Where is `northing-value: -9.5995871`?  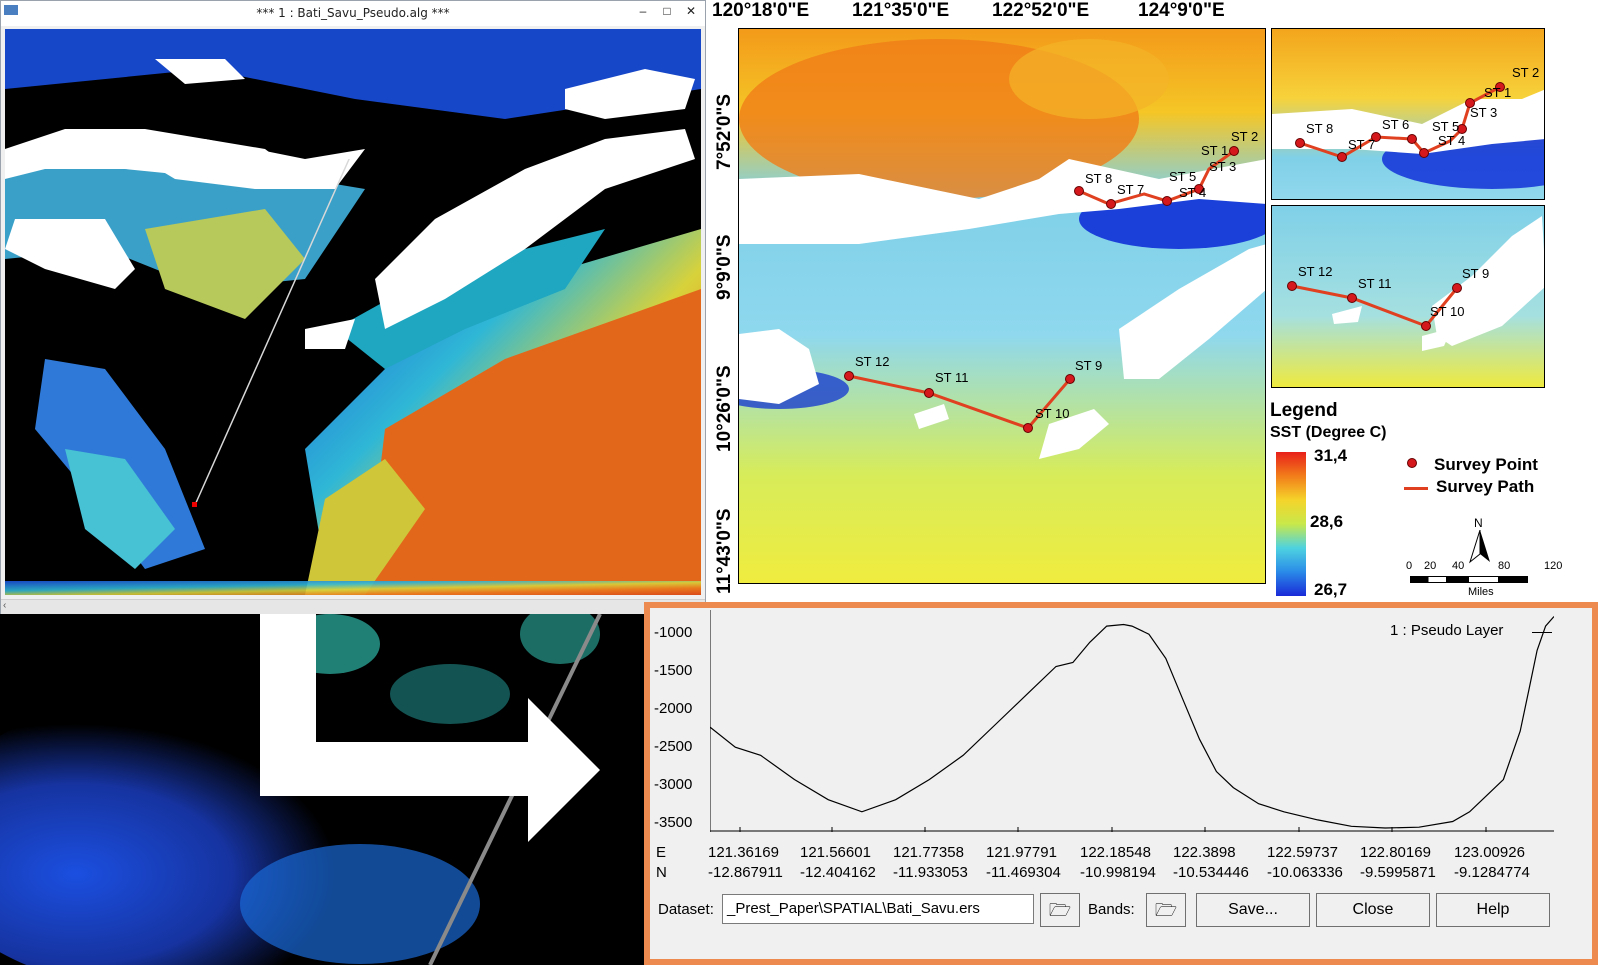
northing-value: -9.5995871 is located at coordinates (1398, 872).